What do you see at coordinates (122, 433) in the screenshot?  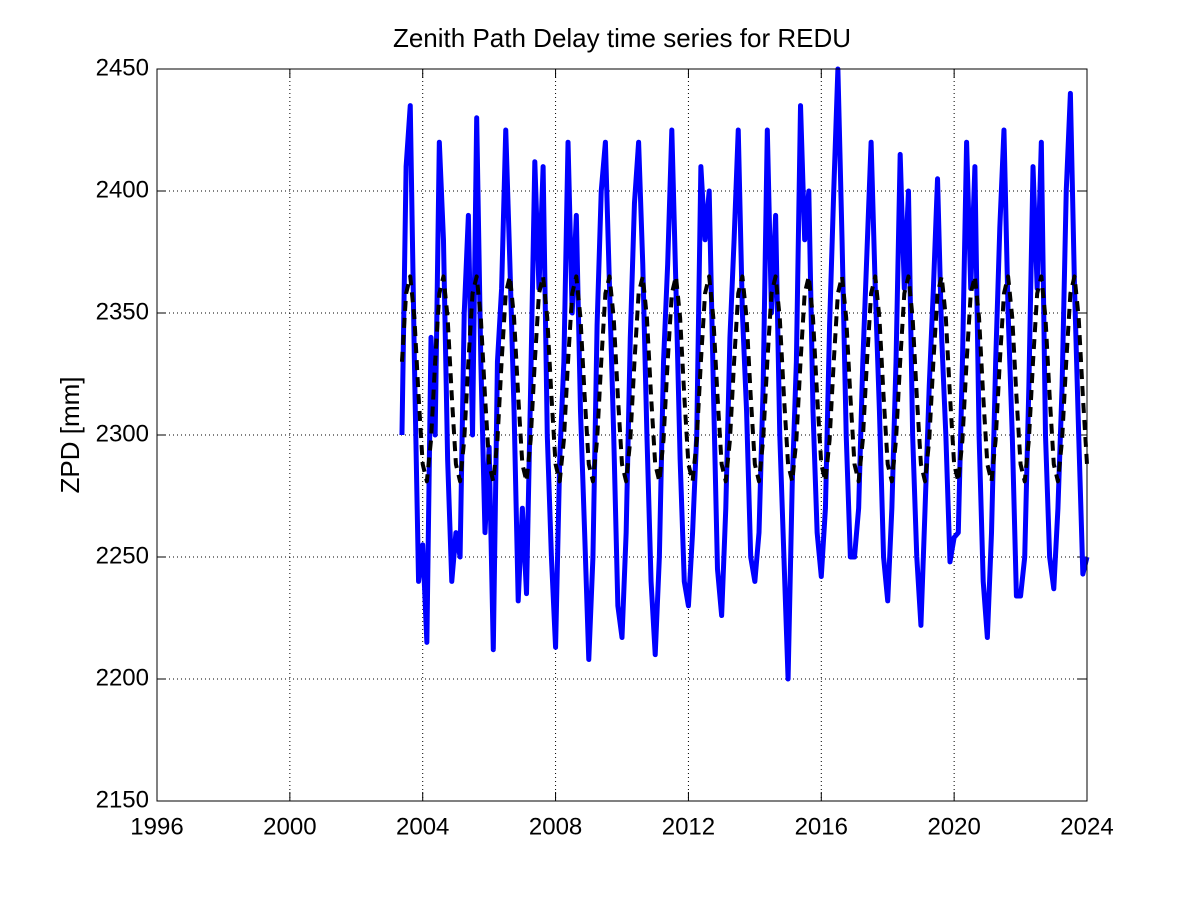 I see `y-tick-label: 2300` at bounding box center [122, 433].